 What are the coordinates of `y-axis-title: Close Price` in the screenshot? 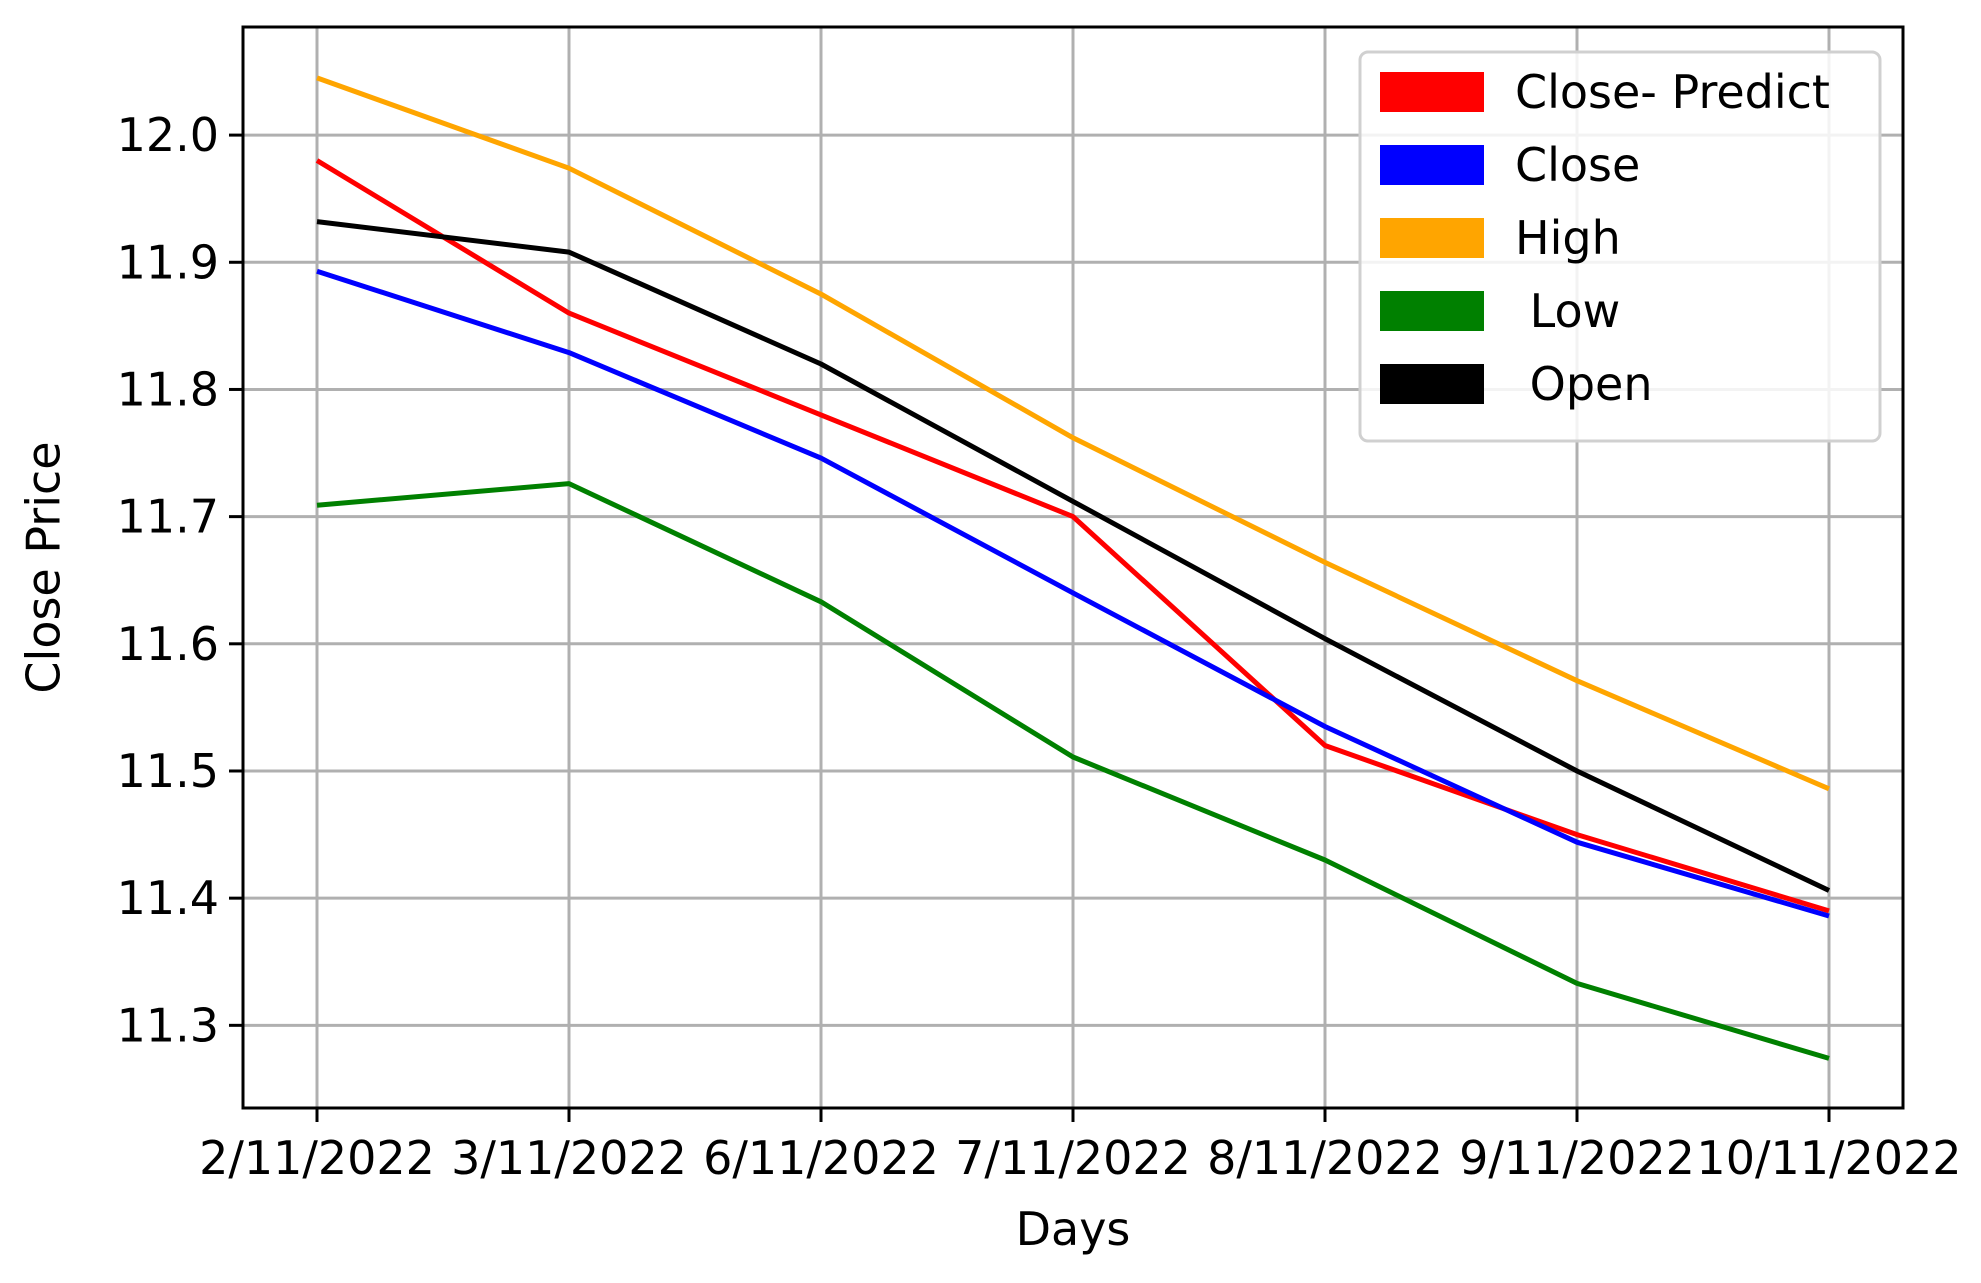 It's located at (44, 567).